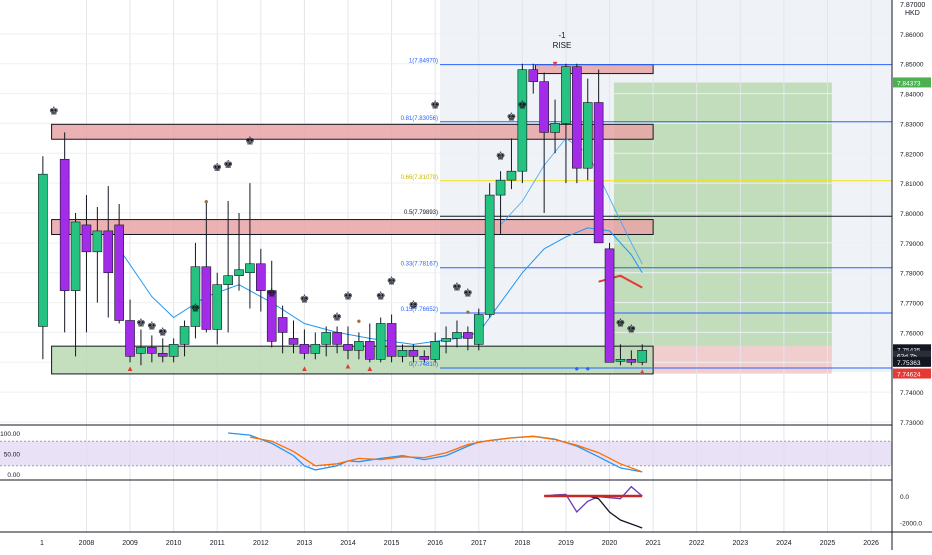 This screenshot has width=932, height=555. What do you see at coordinates (911, 524) in the screenshot?
I see `macd-y-tick: -2000.0` at bounding box center [911, 524].